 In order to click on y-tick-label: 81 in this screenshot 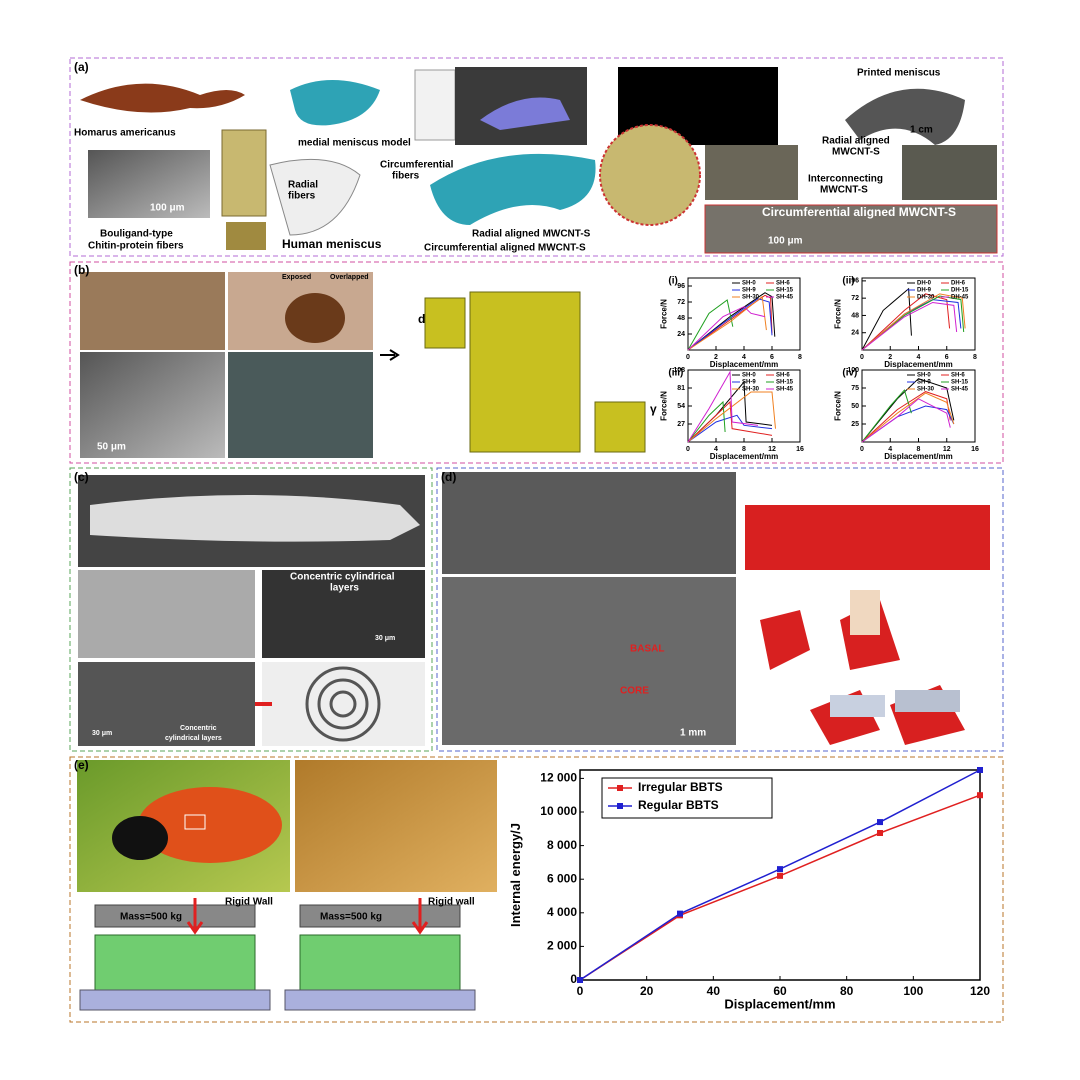, I will do `click(681, 388)`.